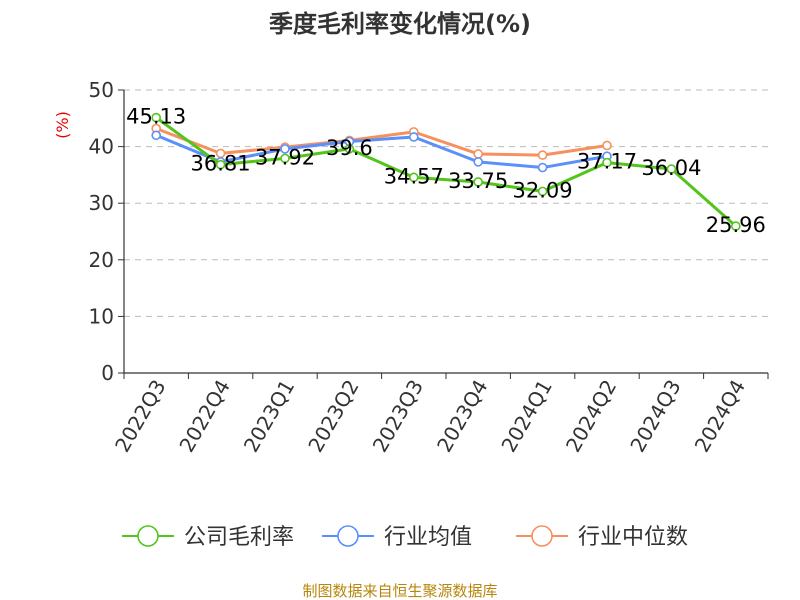 The height and width of the screenshot is (600, 800). Describe the element at coordinates (400, 24) in the screenshot. I see `chart-title: 季度毛利率变化情况(%)` at that location.